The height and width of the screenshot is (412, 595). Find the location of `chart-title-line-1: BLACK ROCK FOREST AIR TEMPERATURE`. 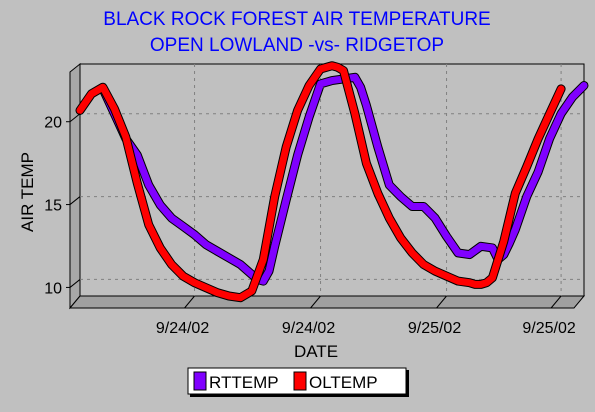

chart-title-line-1: BLACK ROCK FOREST AIR TEMPERATURE is located at coordinates (296, 19).